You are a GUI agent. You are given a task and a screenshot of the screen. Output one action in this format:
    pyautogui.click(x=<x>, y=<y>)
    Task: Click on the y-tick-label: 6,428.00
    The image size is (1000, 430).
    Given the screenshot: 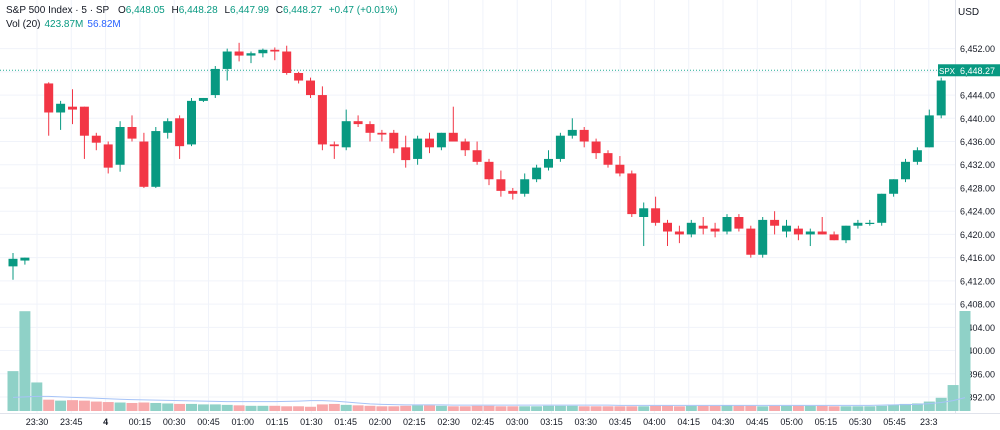 What is the action you would take?
    pyautogui.click(x=977, y=188)
    